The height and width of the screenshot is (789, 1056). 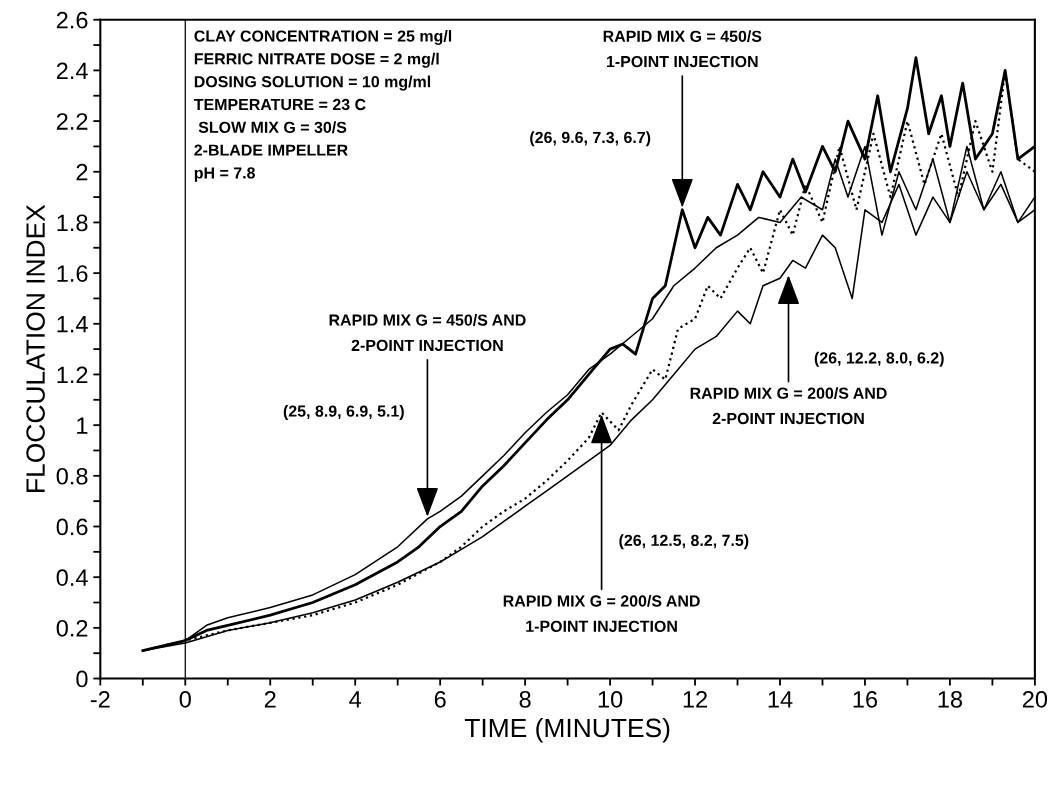 I want to click on annotation: (26, 12.5, 8.2, 7.5), so click(x=684, y=542).